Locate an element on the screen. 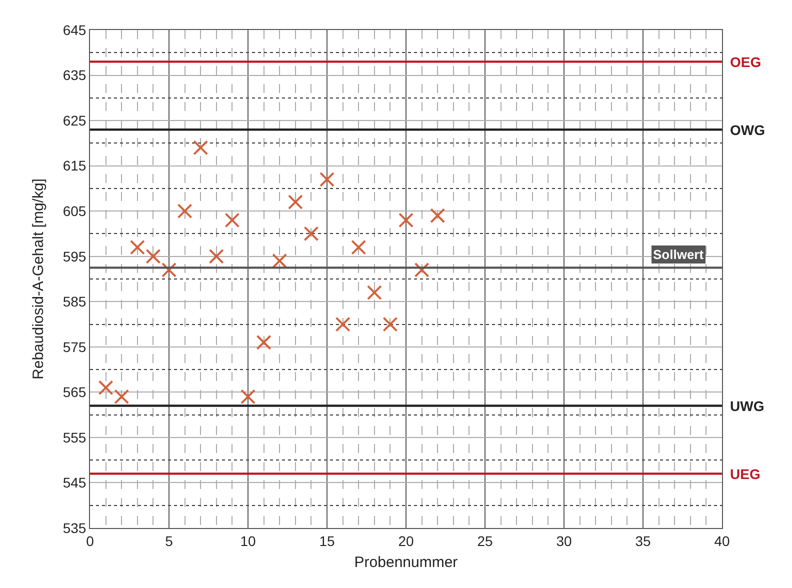 The height and width of the screenshot is (588, 792). ref-line-label: OWG is located at coordinates (748, 130).